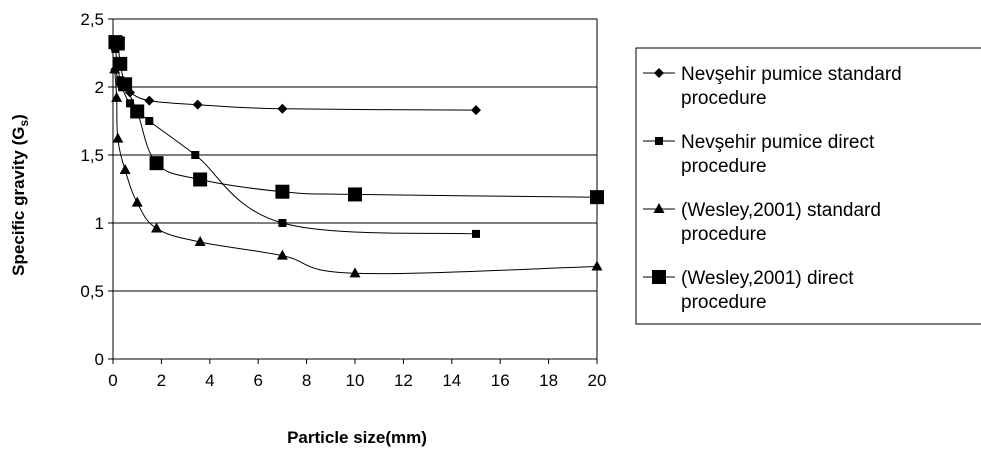 The width and height of the screenshot is (981, 455). I want to click on x-tick-label: 10, so click(355, 380).